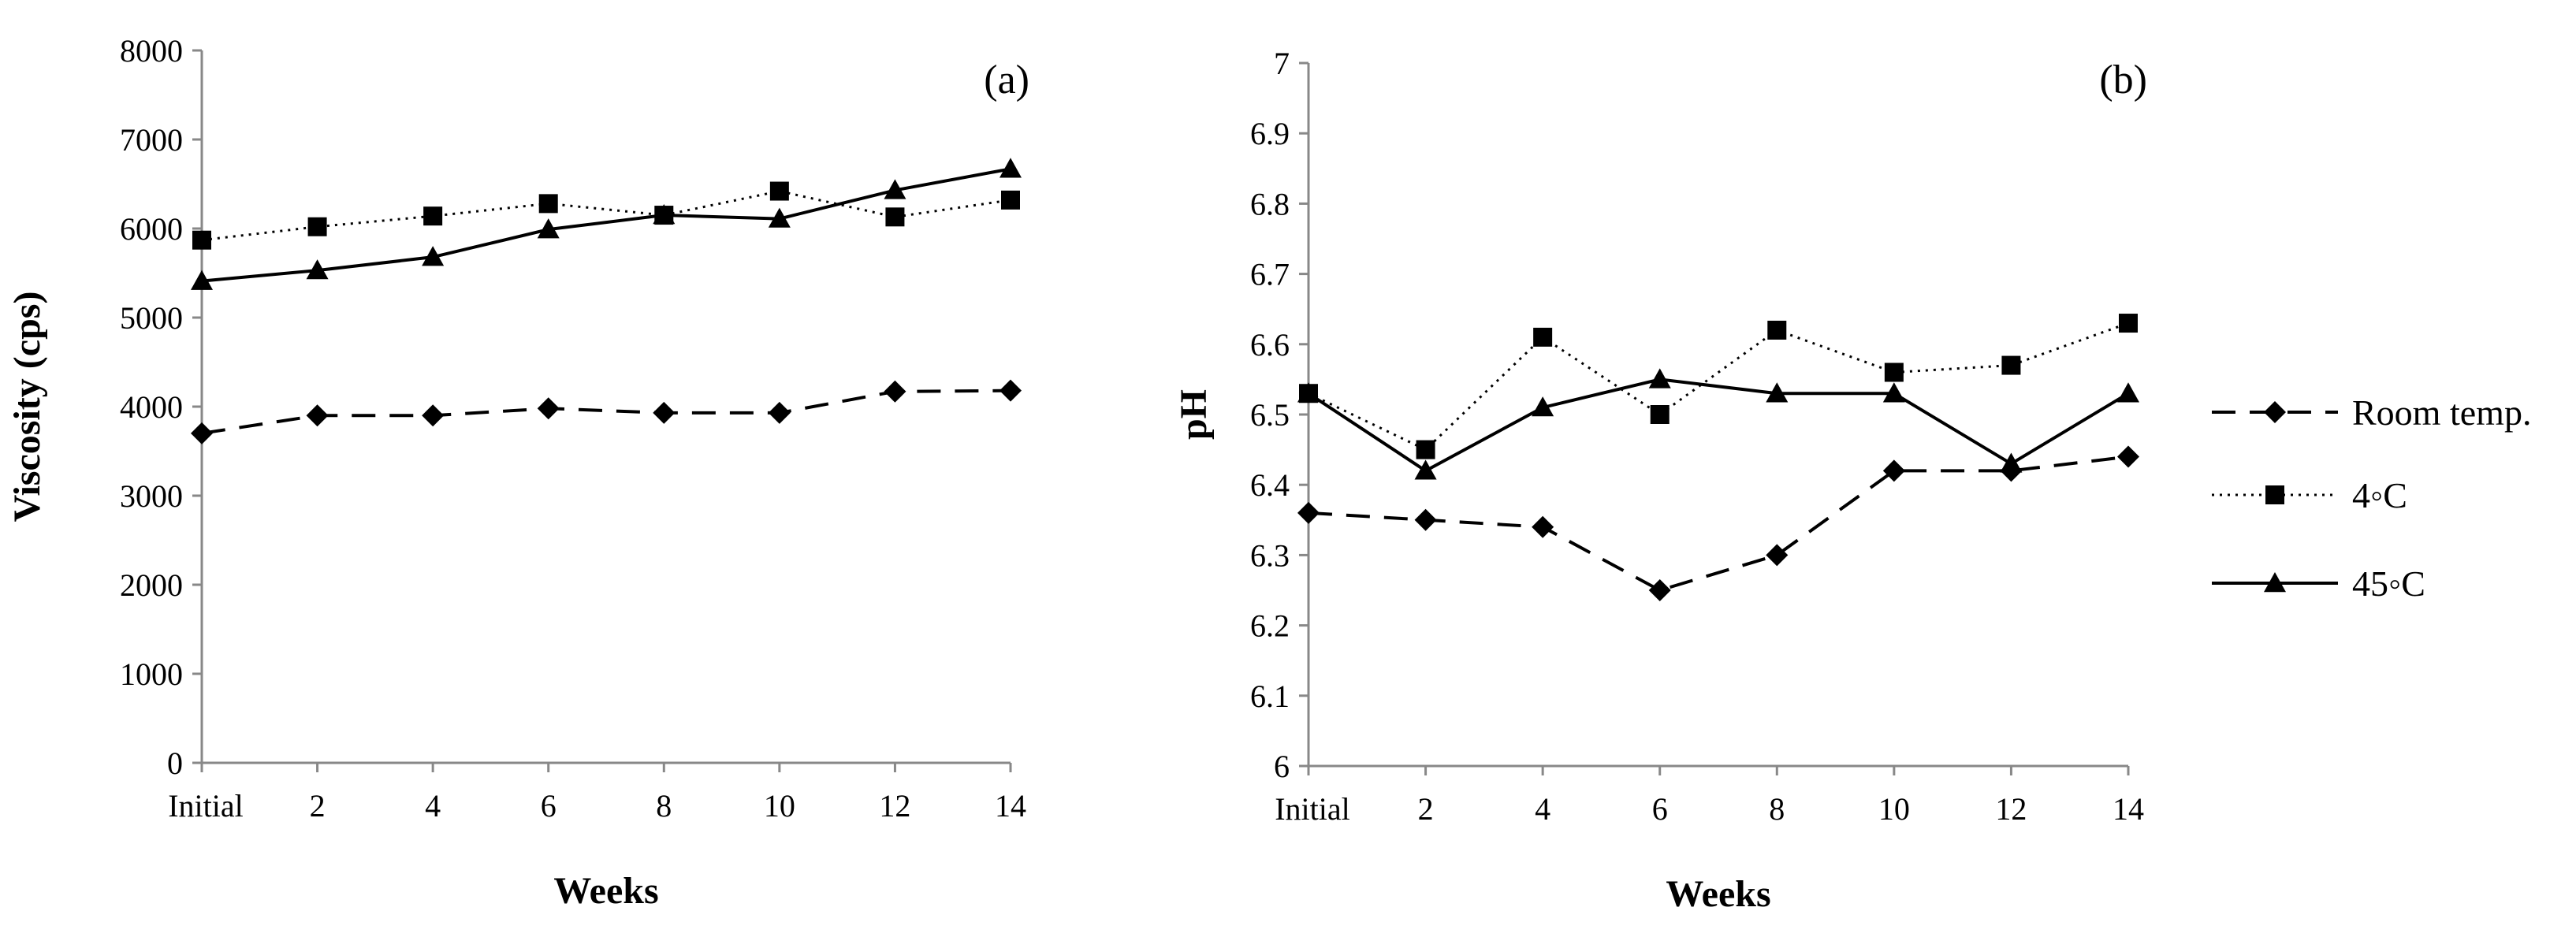 This screenshot has width=2576, height=937. I want to click on b-x-tick-label: 12, so click(2011, 809).